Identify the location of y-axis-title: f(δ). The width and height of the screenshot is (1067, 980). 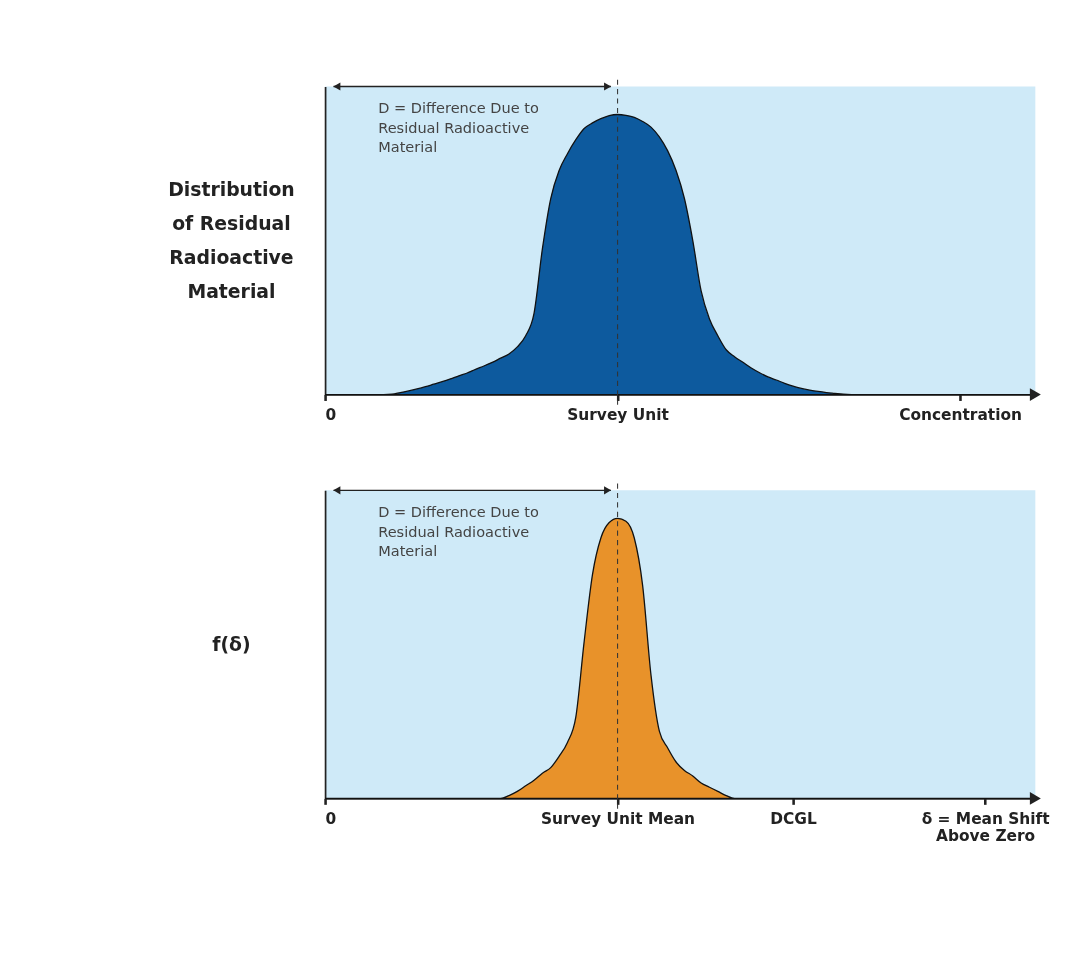
(231, 644).